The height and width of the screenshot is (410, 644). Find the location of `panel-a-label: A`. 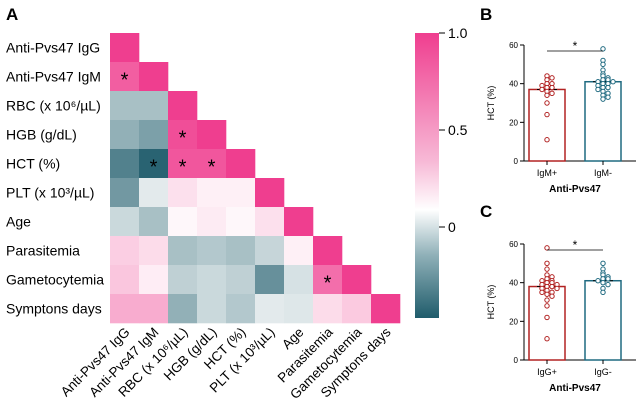

panel-a-label: A is located at coordinates (12, 14).